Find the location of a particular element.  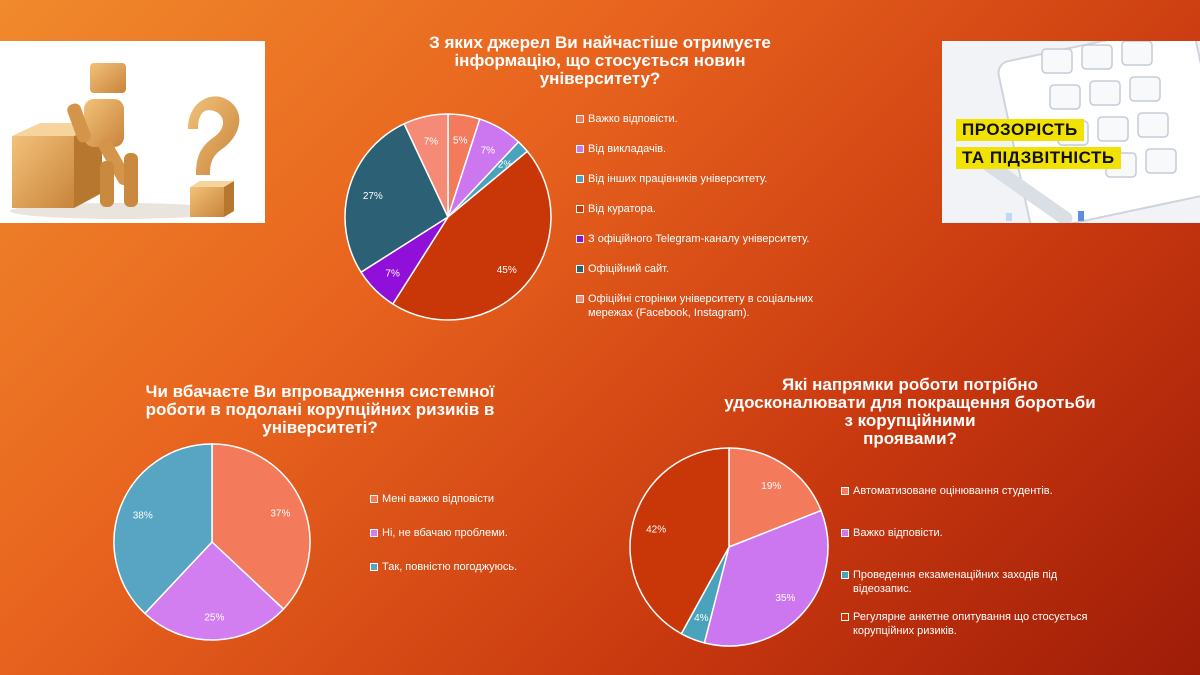

chart-1-title-line: З яких джерел Ви найчастіше отримуєте is located at coordinates (600, 42).